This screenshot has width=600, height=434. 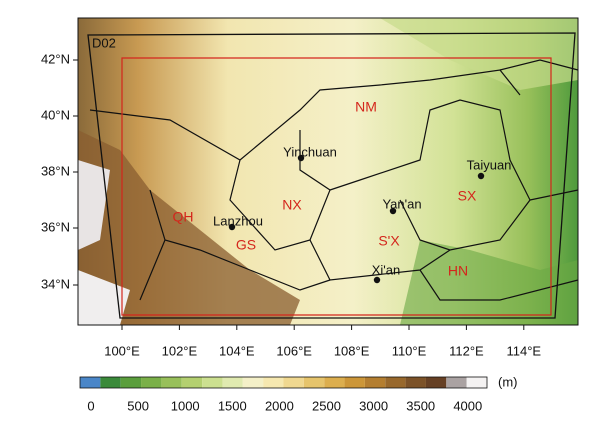 What do you see at coordinates (366, 107) in the screenshot?
I see `region-label: NM` at bounding box center [366, 107].